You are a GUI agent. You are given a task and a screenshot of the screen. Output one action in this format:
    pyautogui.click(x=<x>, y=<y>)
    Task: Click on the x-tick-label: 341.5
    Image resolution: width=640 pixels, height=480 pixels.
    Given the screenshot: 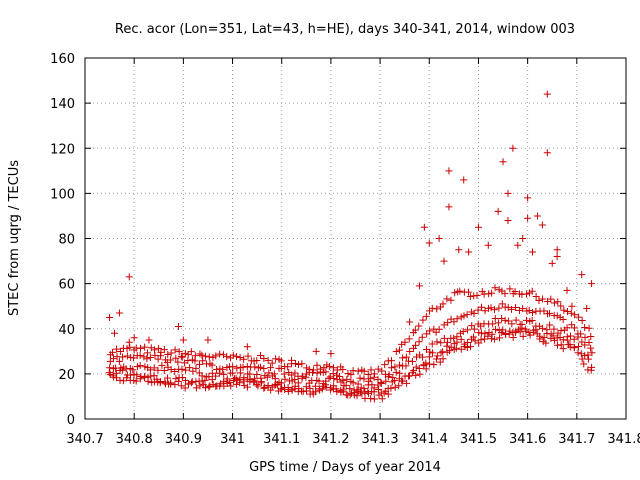 What is the action you would take?
    pyautogui.click(x=478, y=439)
    